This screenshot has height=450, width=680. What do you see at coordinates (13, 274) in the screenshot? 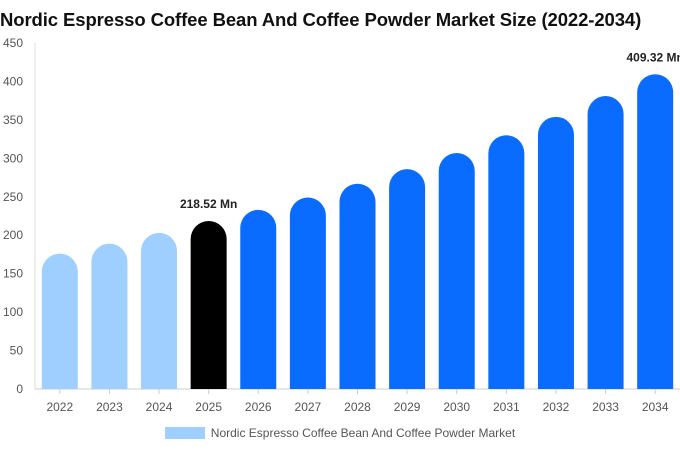
I see `y-tick-label: 150` at bounding box center [13, 274].